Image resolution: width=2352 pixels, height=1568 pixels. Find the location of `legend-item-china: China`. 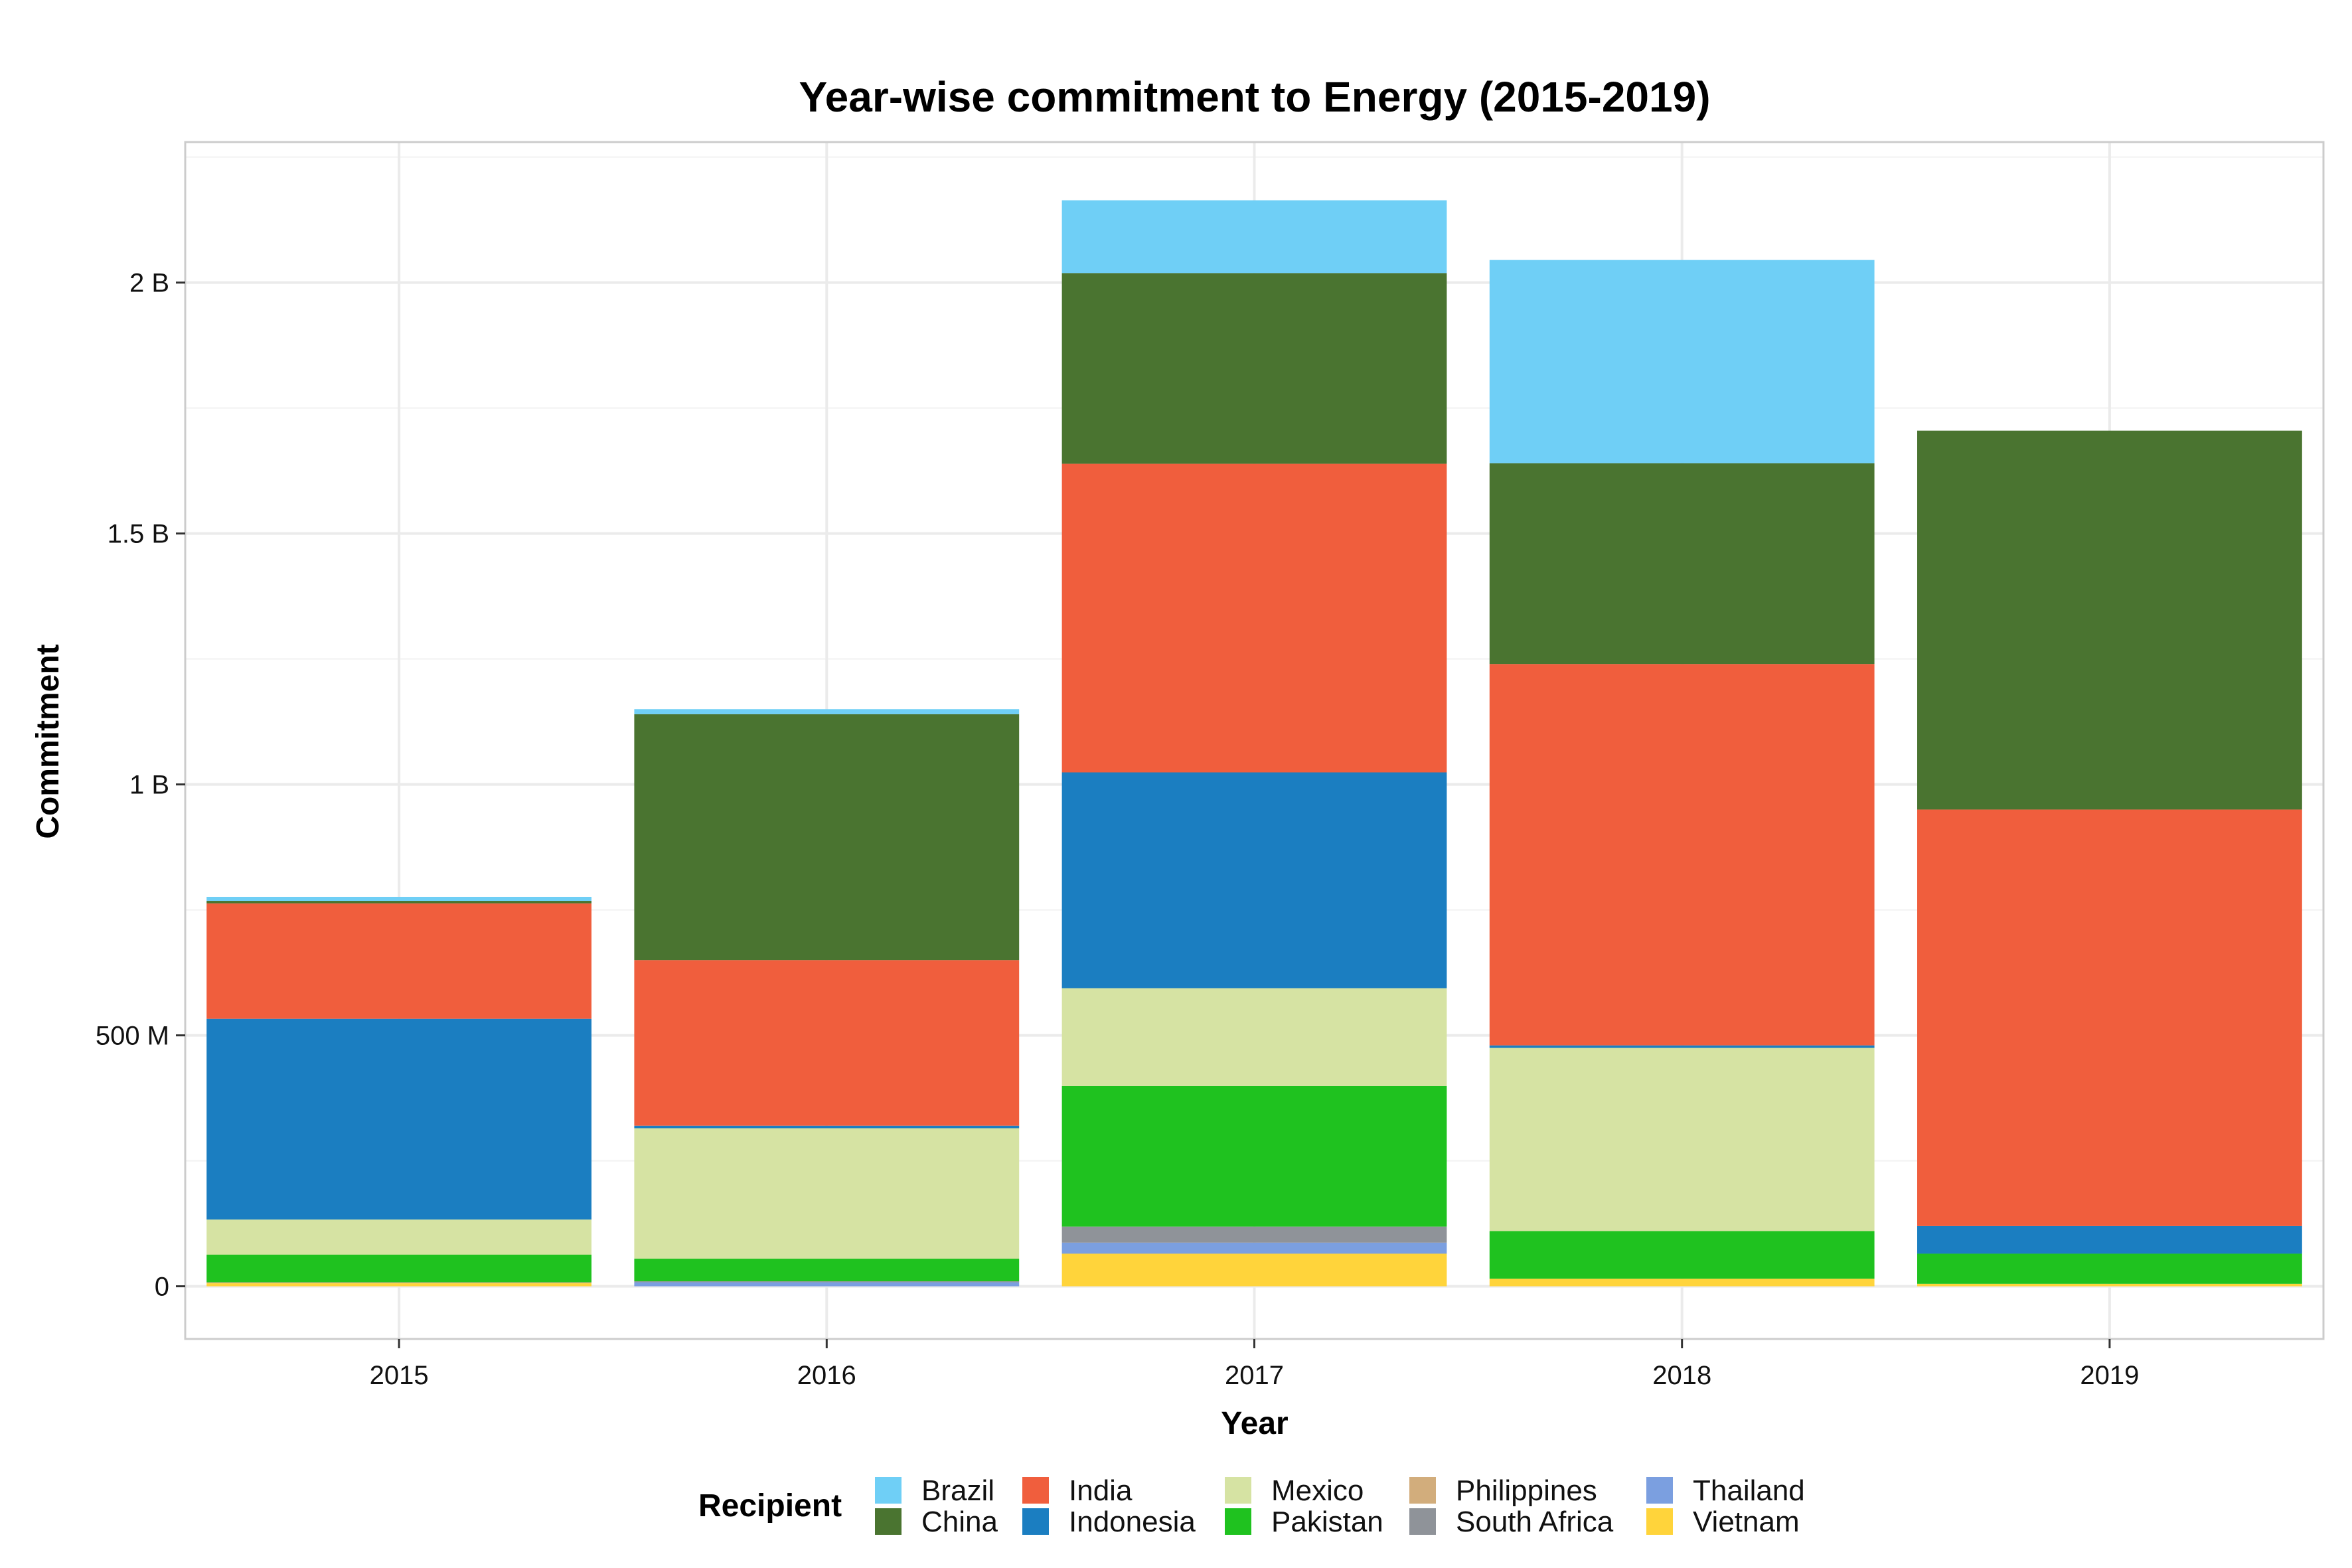

legend-item-china: China is located at coordinates (937, 1522).